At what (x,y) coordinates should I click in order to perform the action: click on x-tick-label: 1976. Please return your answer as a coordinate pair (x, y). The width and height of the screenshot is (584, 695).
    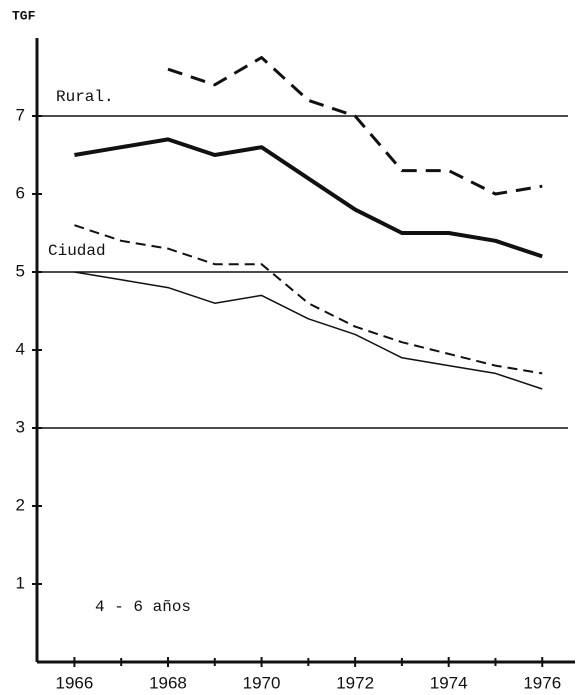
    Looking at the image, I should click on (542, 682).